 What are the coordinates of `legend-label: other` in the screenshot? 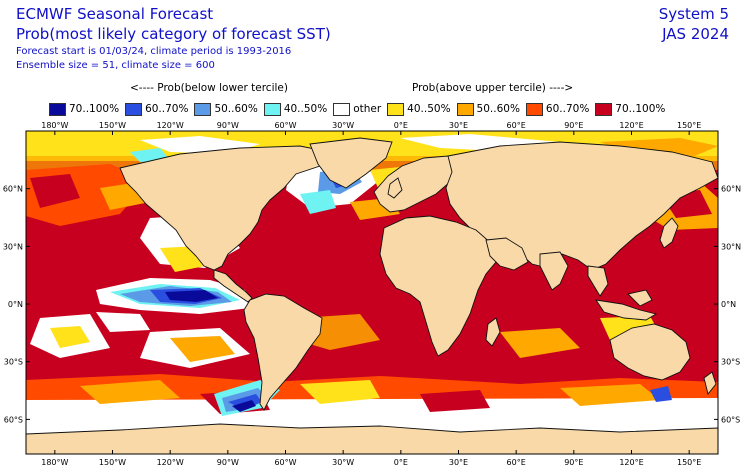 It's located at (367, 109).